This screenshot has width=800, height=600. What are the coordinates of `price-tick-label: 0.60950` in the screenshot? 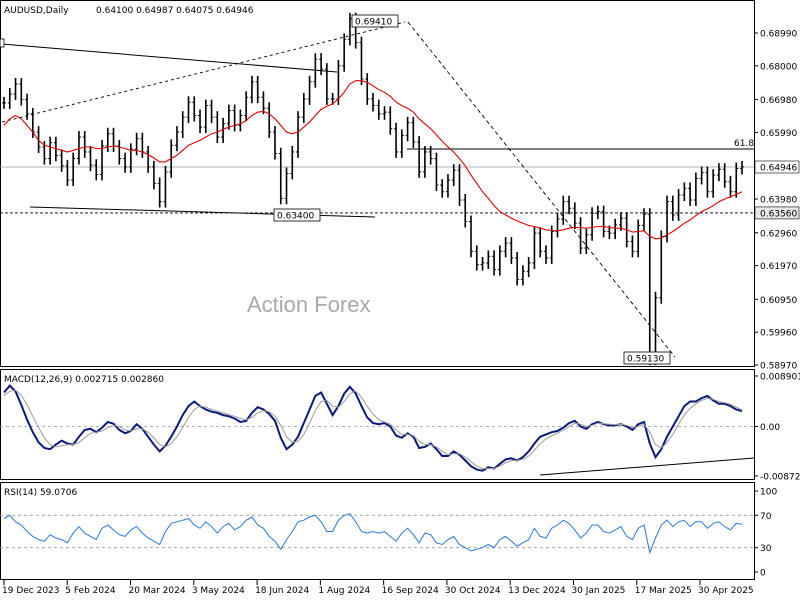 It's located at (778, 301).